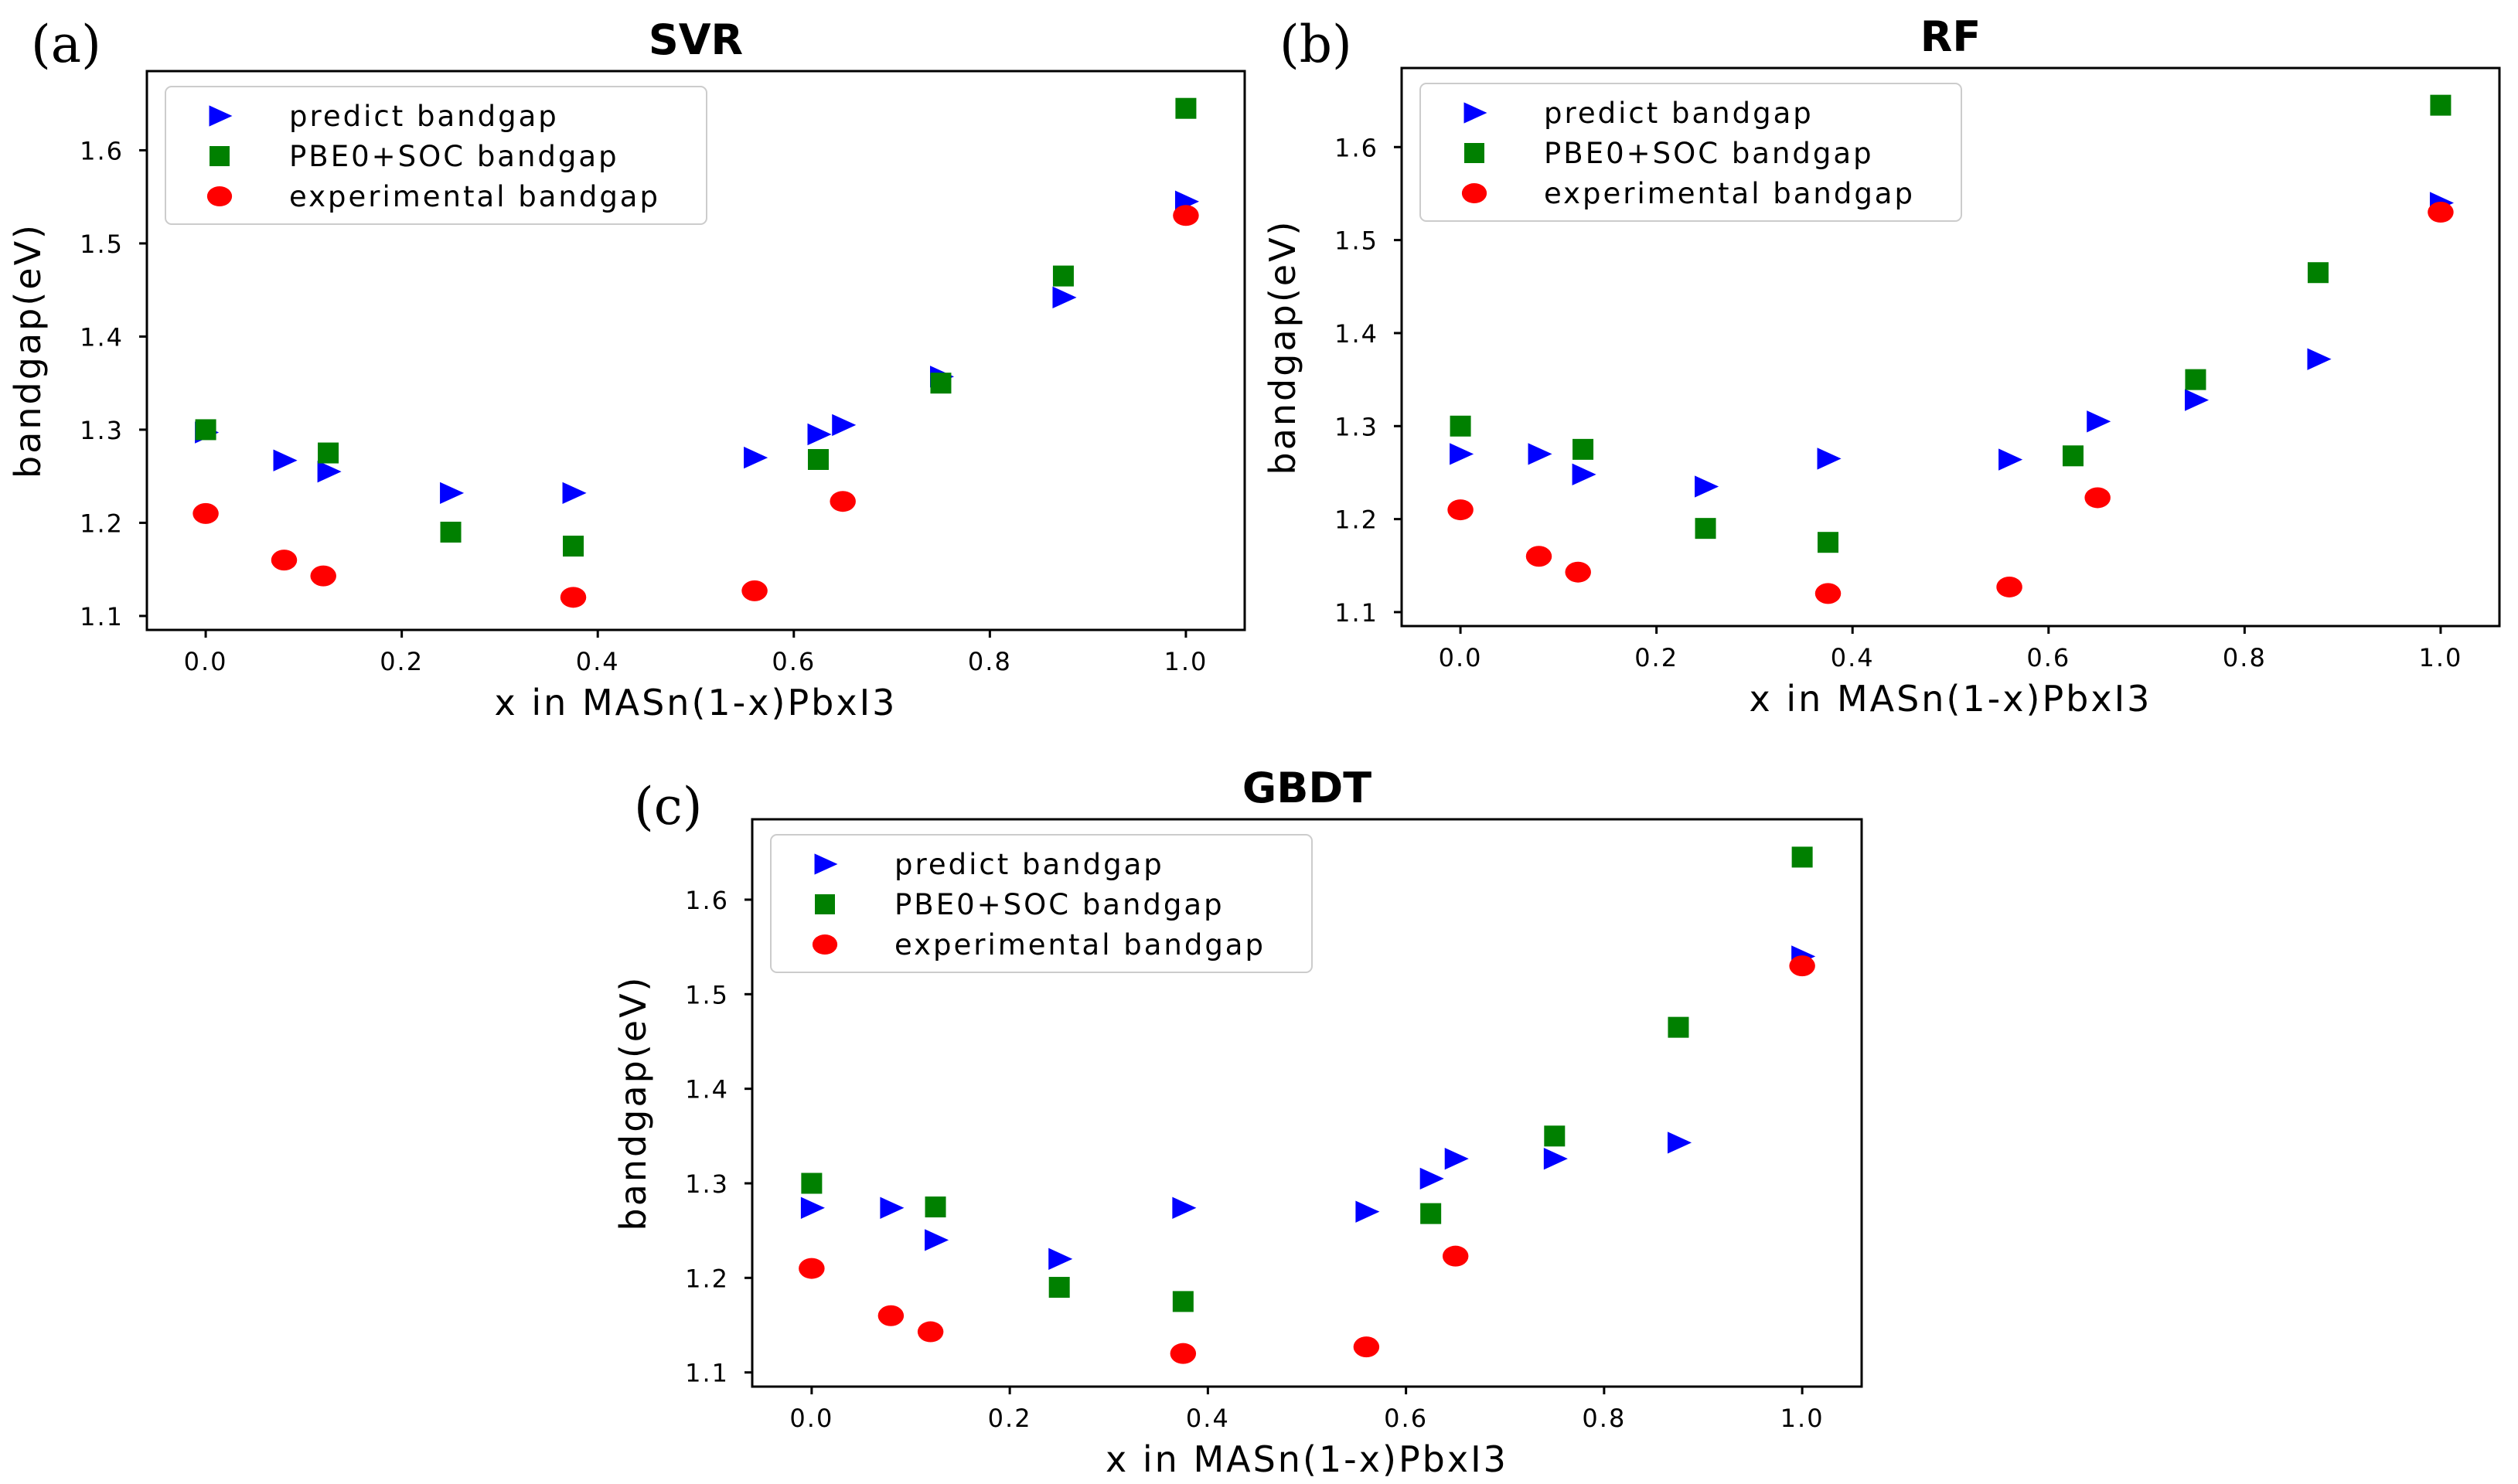  Describe the element at coordinates (102, 244) in the screenshot. I see `y-tick-label: 1.5` at that location.